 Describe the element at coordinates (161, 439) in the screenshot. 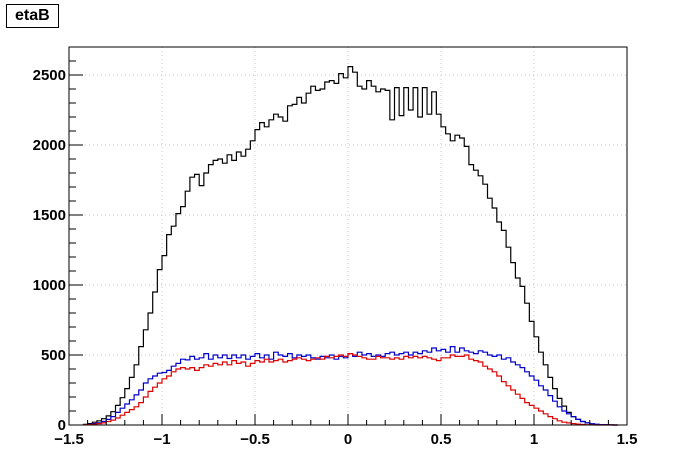

I see `x-tick-label: −1` at that location.